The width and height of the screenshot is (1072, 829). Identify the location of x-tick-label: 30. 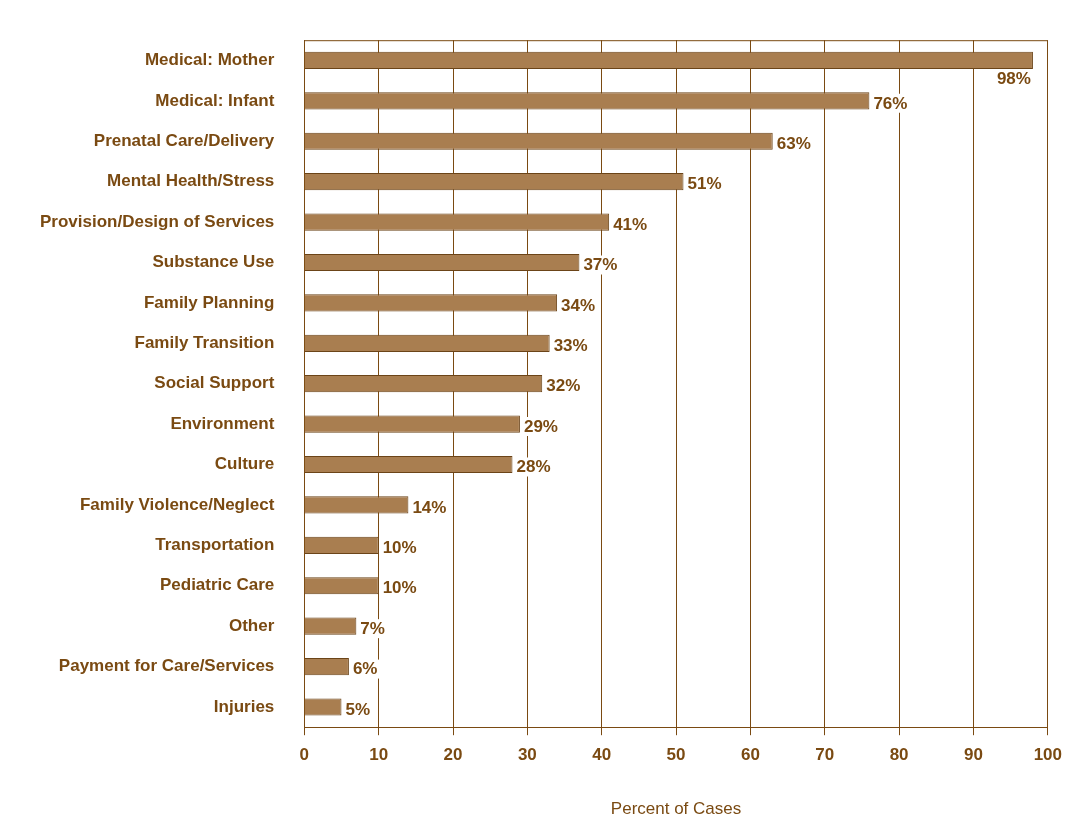
(527, 755).